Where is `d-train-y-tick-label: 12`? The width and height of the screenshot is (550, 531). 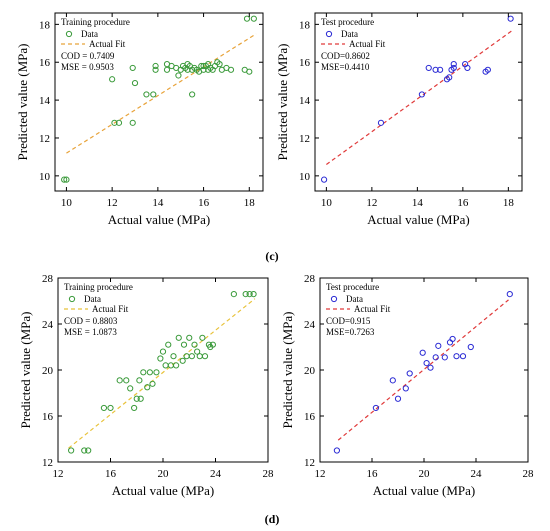
d-train-y-tick-label: 12 is located at coordinates (47, 463).